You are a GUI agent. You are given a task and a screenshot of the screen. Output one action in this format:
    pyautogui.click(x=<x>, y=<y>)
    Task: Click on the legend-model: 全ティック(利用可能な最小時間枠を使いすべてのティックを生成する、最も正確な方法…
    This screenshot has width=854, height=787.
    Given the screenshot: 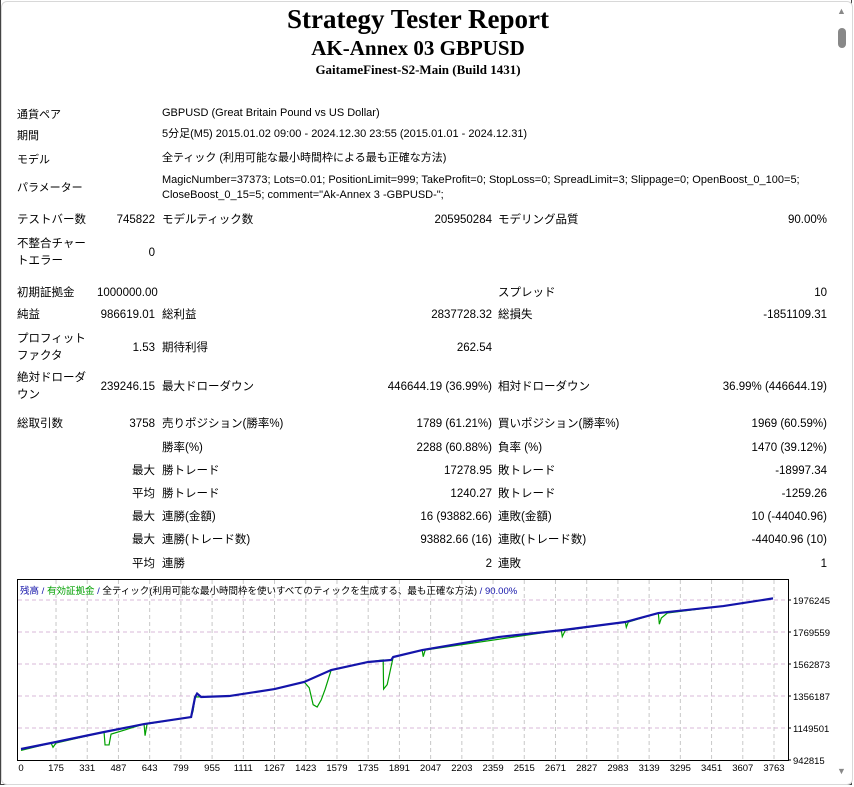 What is the action you would take?
    pyautogui.click(x=290, y=591)
    